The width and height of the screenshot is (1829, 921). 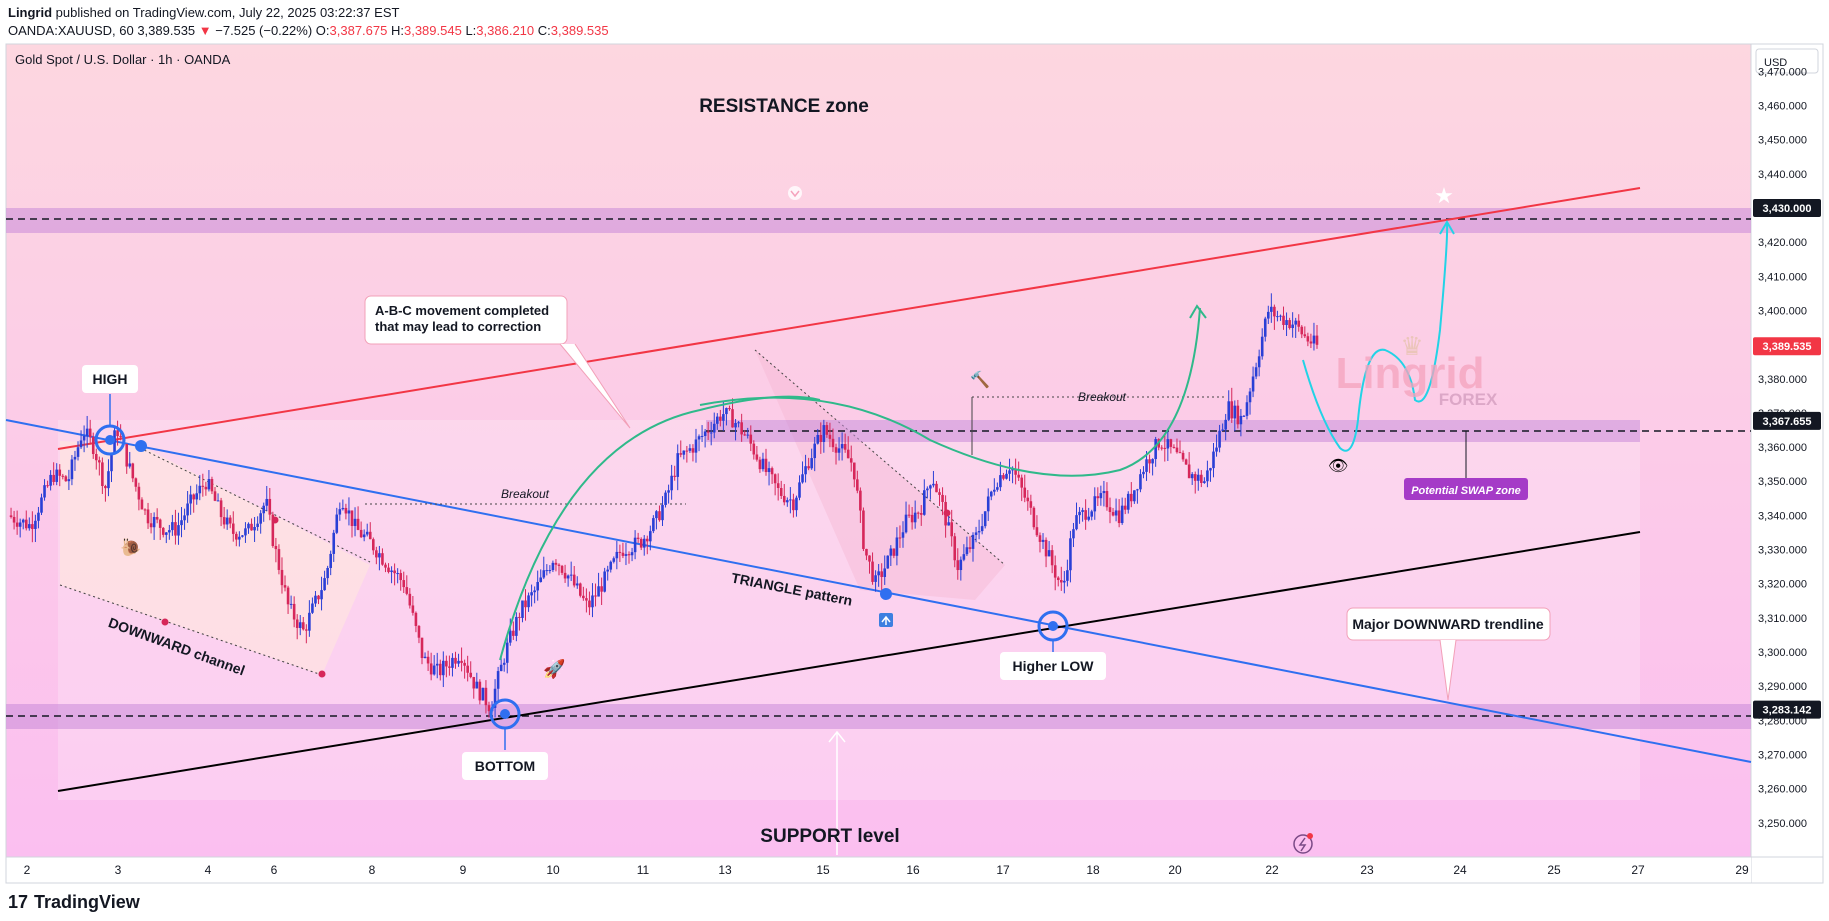 What do you see at coordinates (264, 30) in the screenshot?
I see `price-change: −7.525 (−0.22%)` at bounding box center [264, 30].